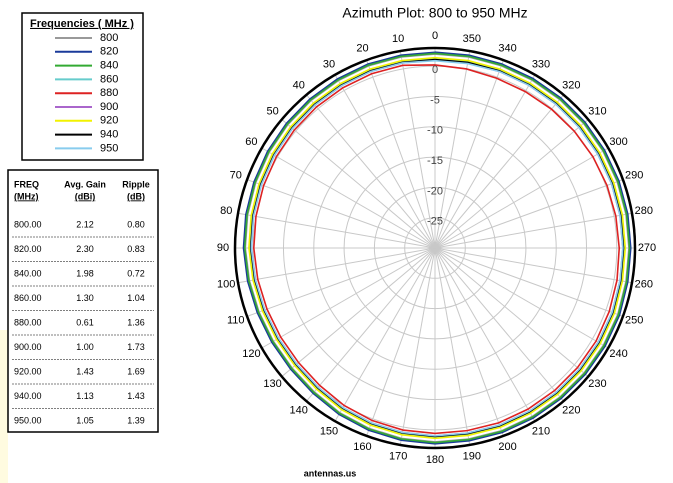 The width and height of the screenshot is (673, 483). I want to click on table-cell: 950.00, so click(28, 420).